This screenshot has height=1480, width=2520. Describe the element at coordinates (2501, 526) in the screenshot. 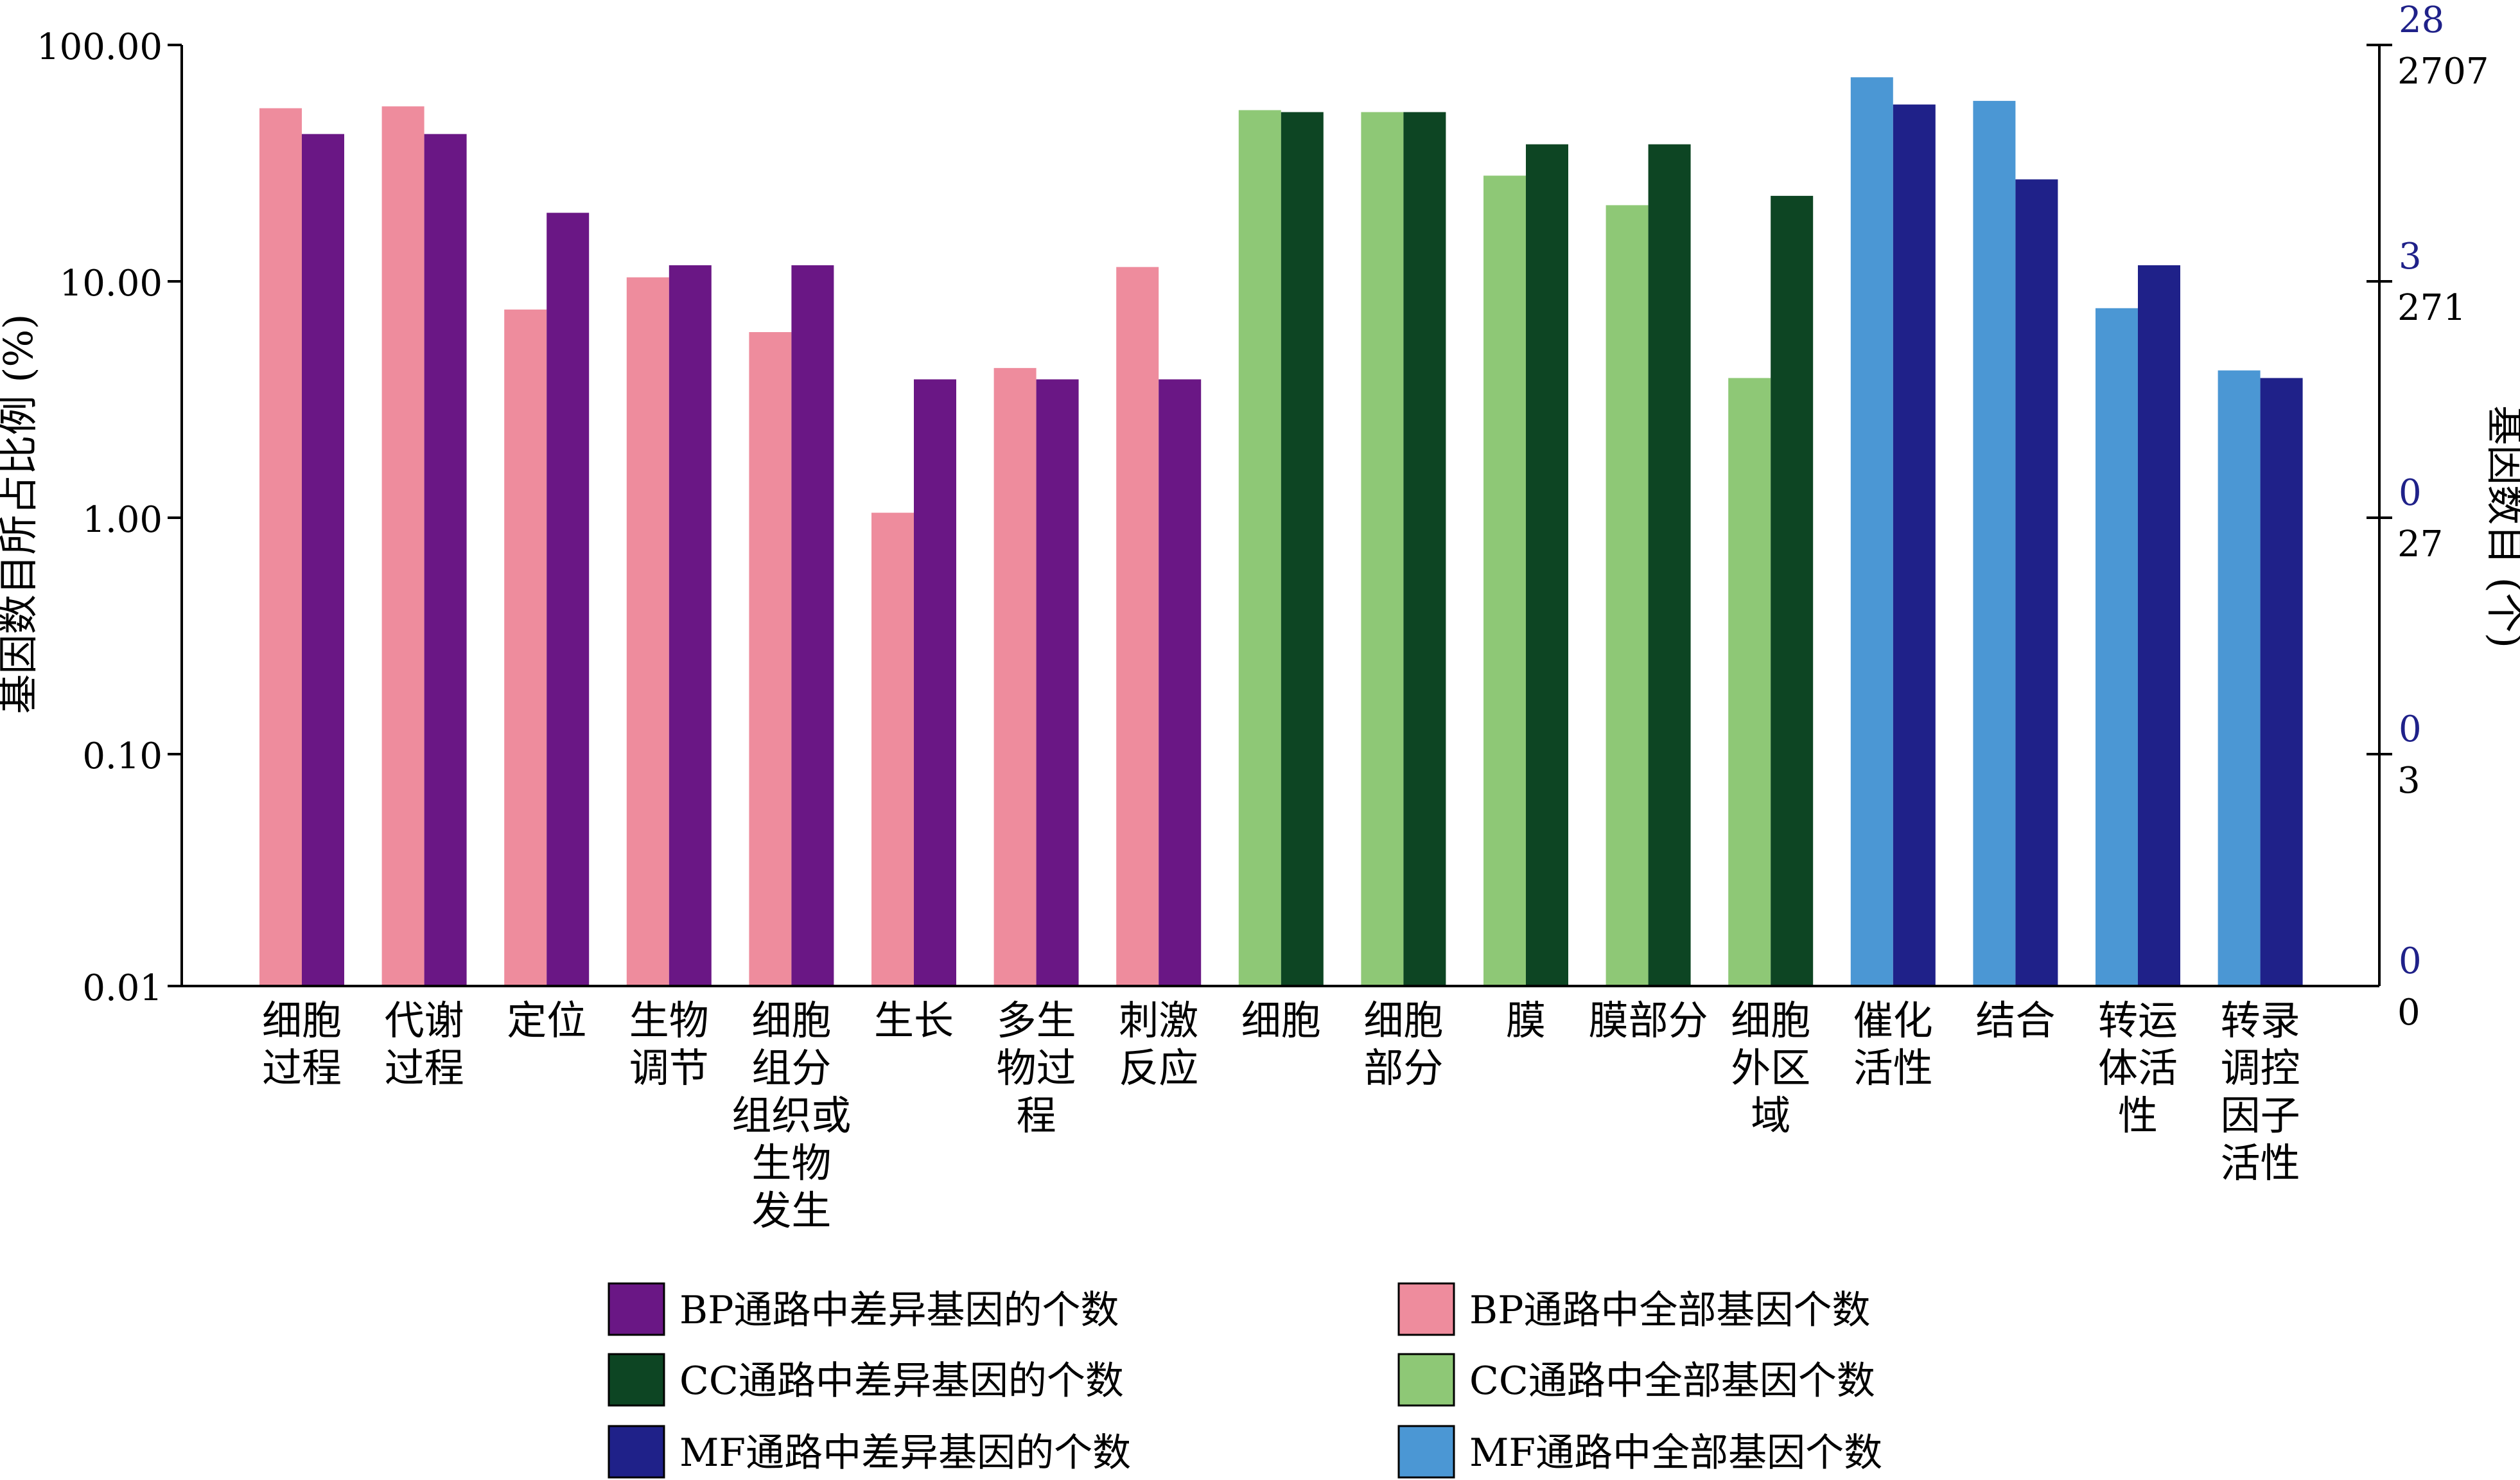

I see `right-axis-label: 基因数目 (个)` at that location.